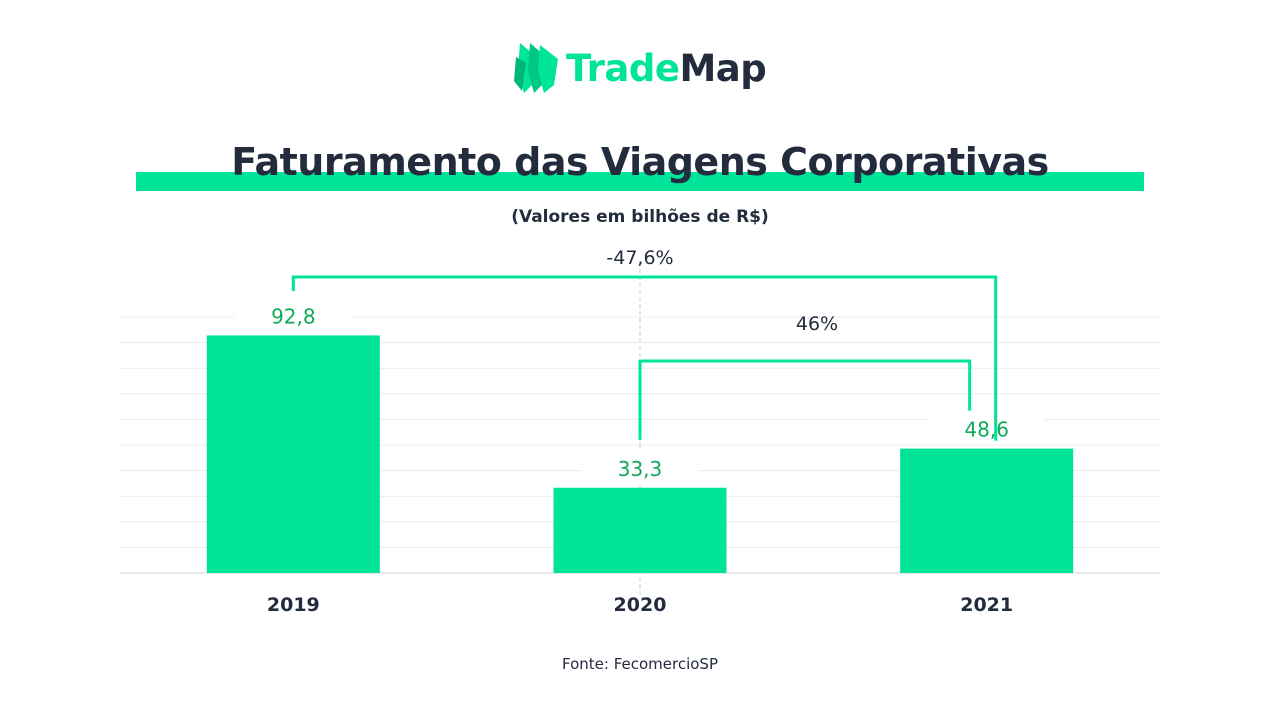  Describe the element at coordinates (723, 68) in the screenshot. I see `brand-name-map: Map` at that location.